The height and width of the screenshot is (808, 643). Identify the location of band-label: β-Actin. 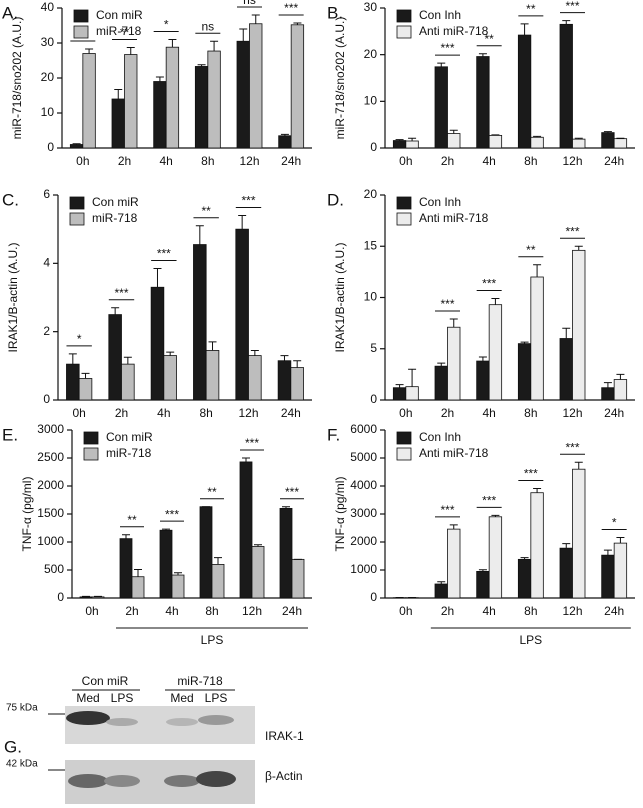
(284, 776).